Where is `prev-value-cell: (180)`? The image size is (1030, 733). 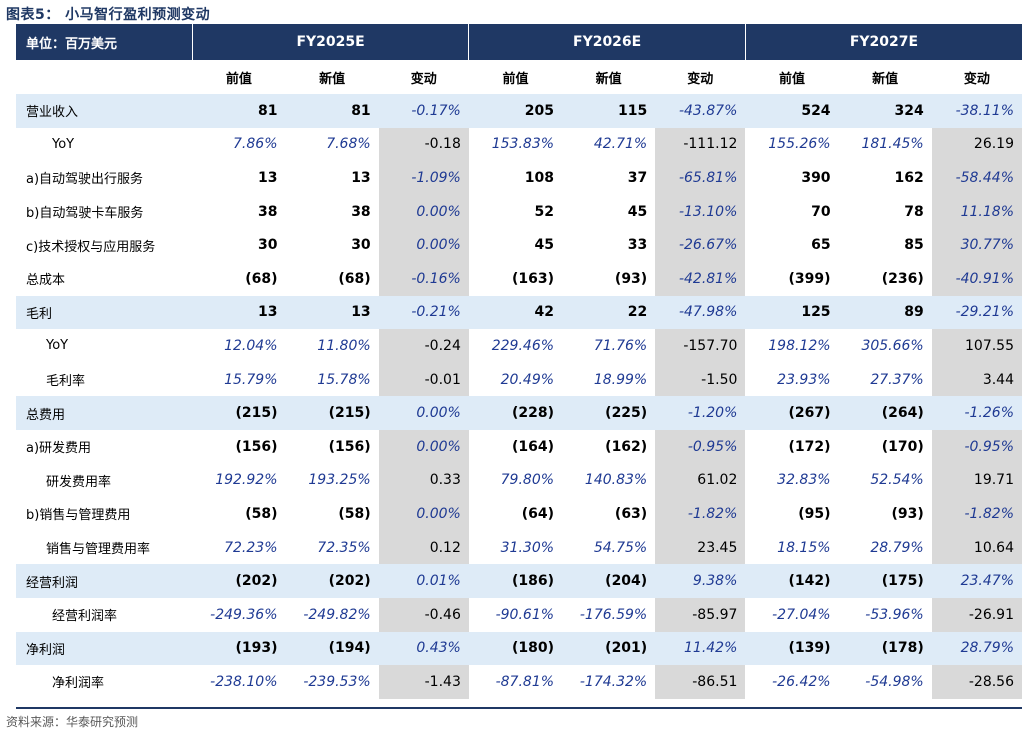 prev-value-cell: (180) is located at coordinates (515, 648).